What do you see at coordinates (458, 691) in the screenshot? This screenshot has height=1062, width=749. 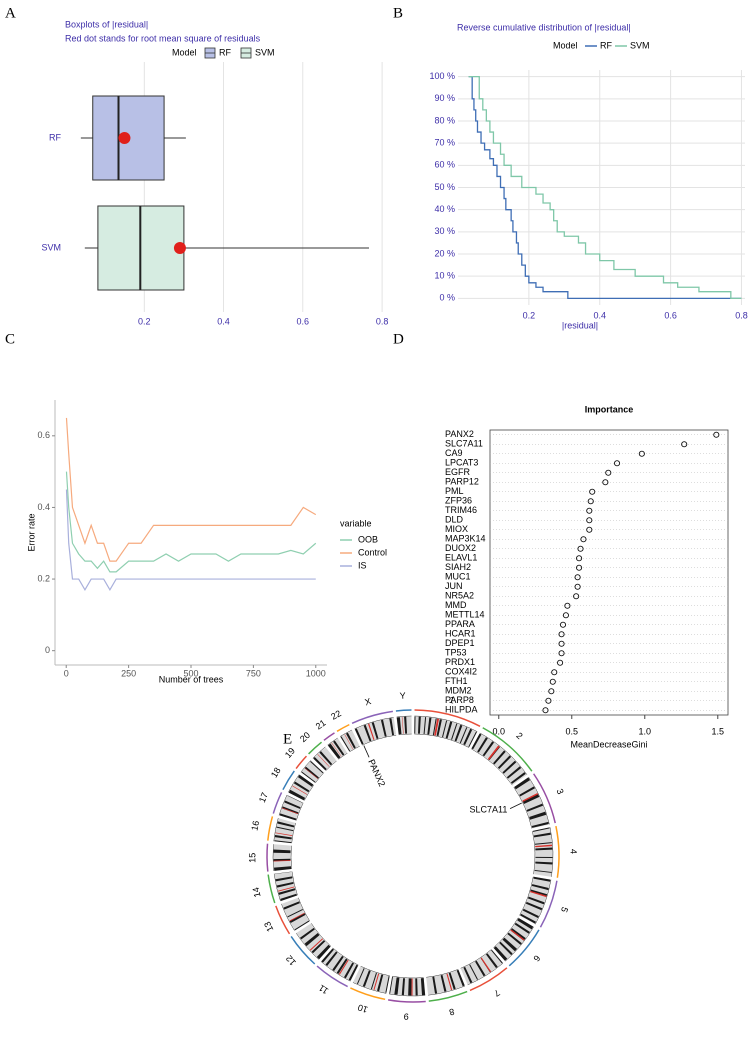 I see `category-label: MDM2` at bounding box center [458, 691].